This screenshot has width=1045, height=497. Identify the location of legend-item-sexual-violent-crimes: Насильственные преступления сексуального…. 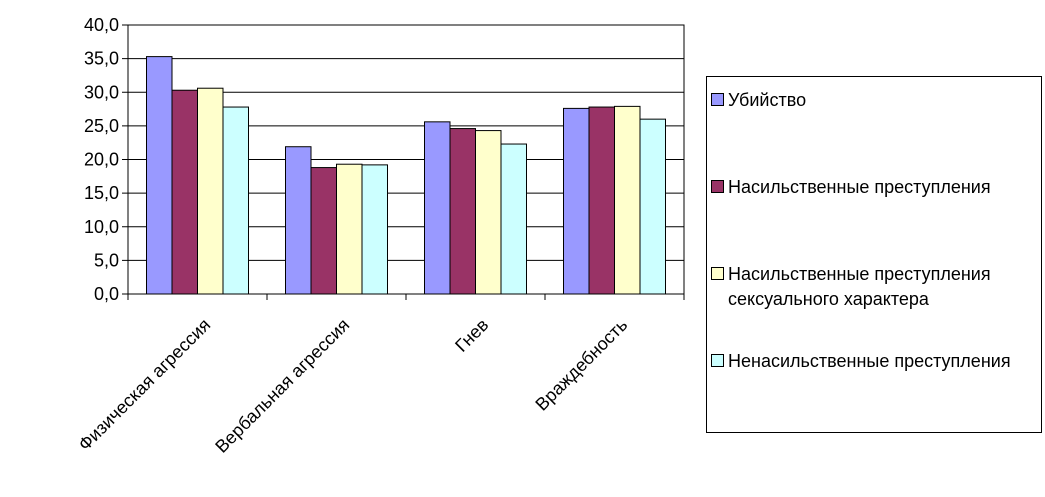
(874, 287).